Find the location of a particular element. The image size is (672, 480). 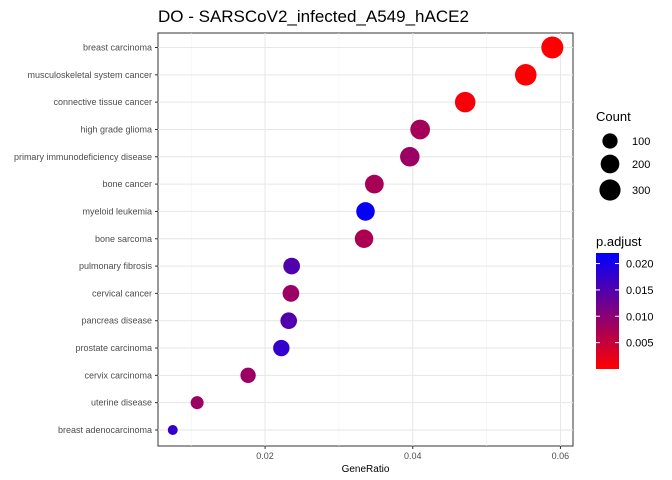

color-legend-label: 0.020 is located at coordinates (640, 265).